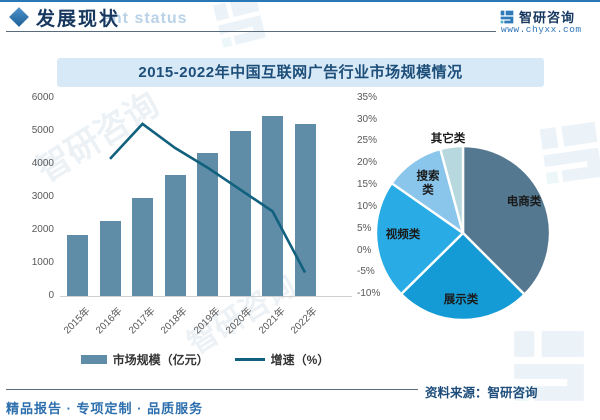 The height and width of the screenshot is (420, 600). Describe the element at coordinates (207, 224) in the screenshot. I see `bar-2019年` at that location.